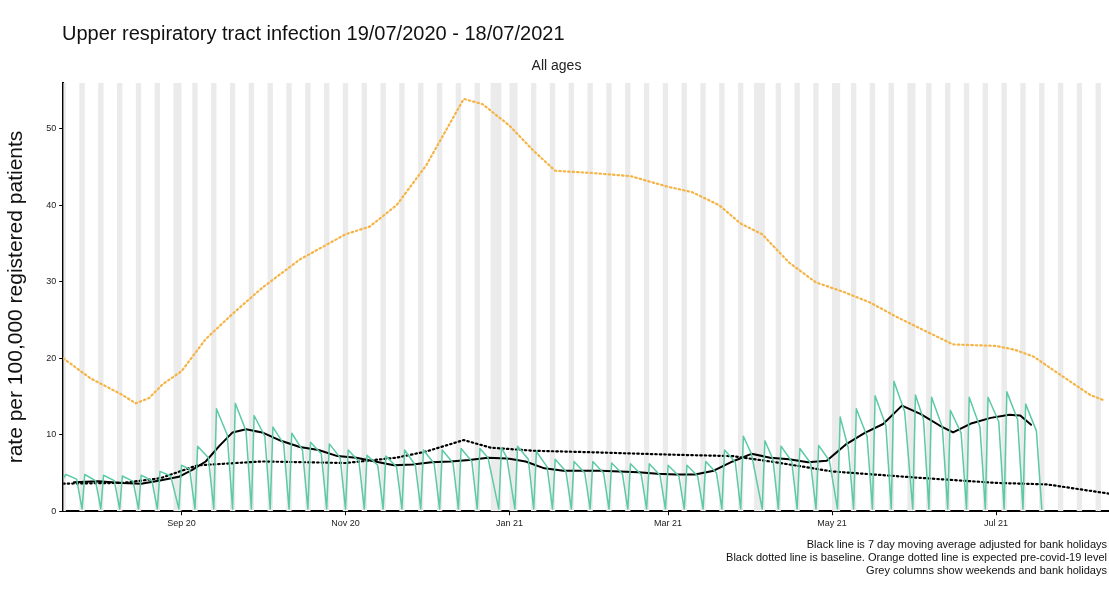  I want to click on text: Grey columns show weekends and bank holidays, so click(986, 570).